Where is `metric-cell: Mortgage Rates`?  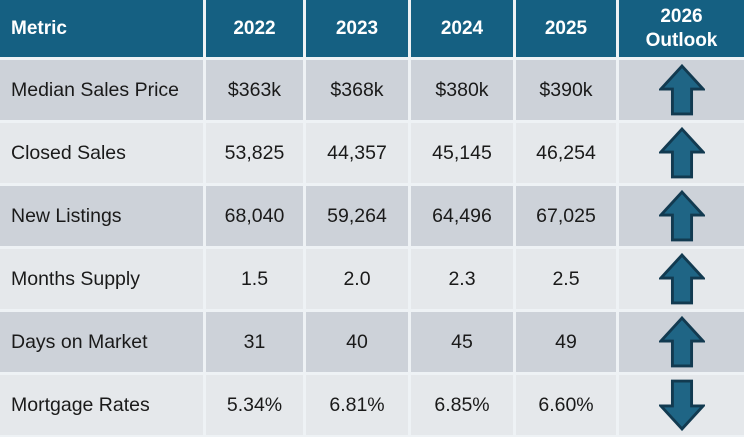 metric-cell: Mortgage Rates is located at coordinates (101, 405).